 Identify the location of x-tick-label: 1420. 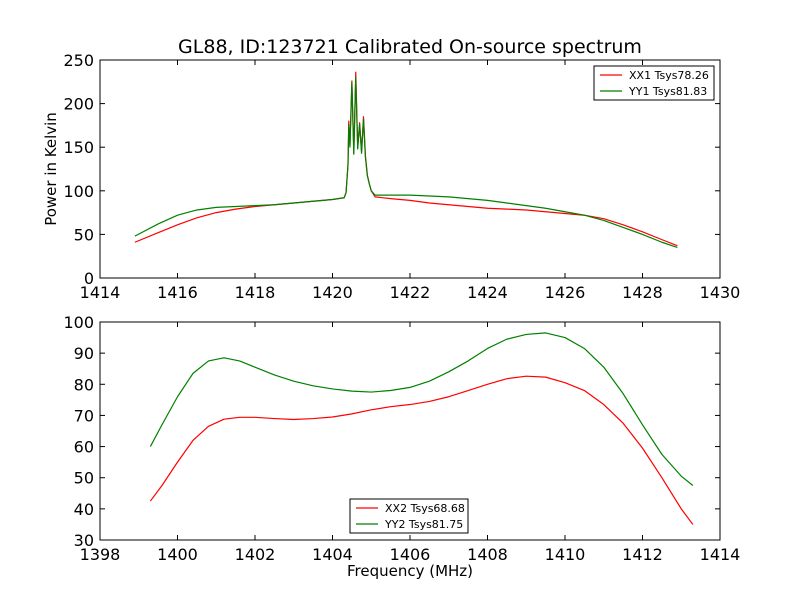
(332, 292).